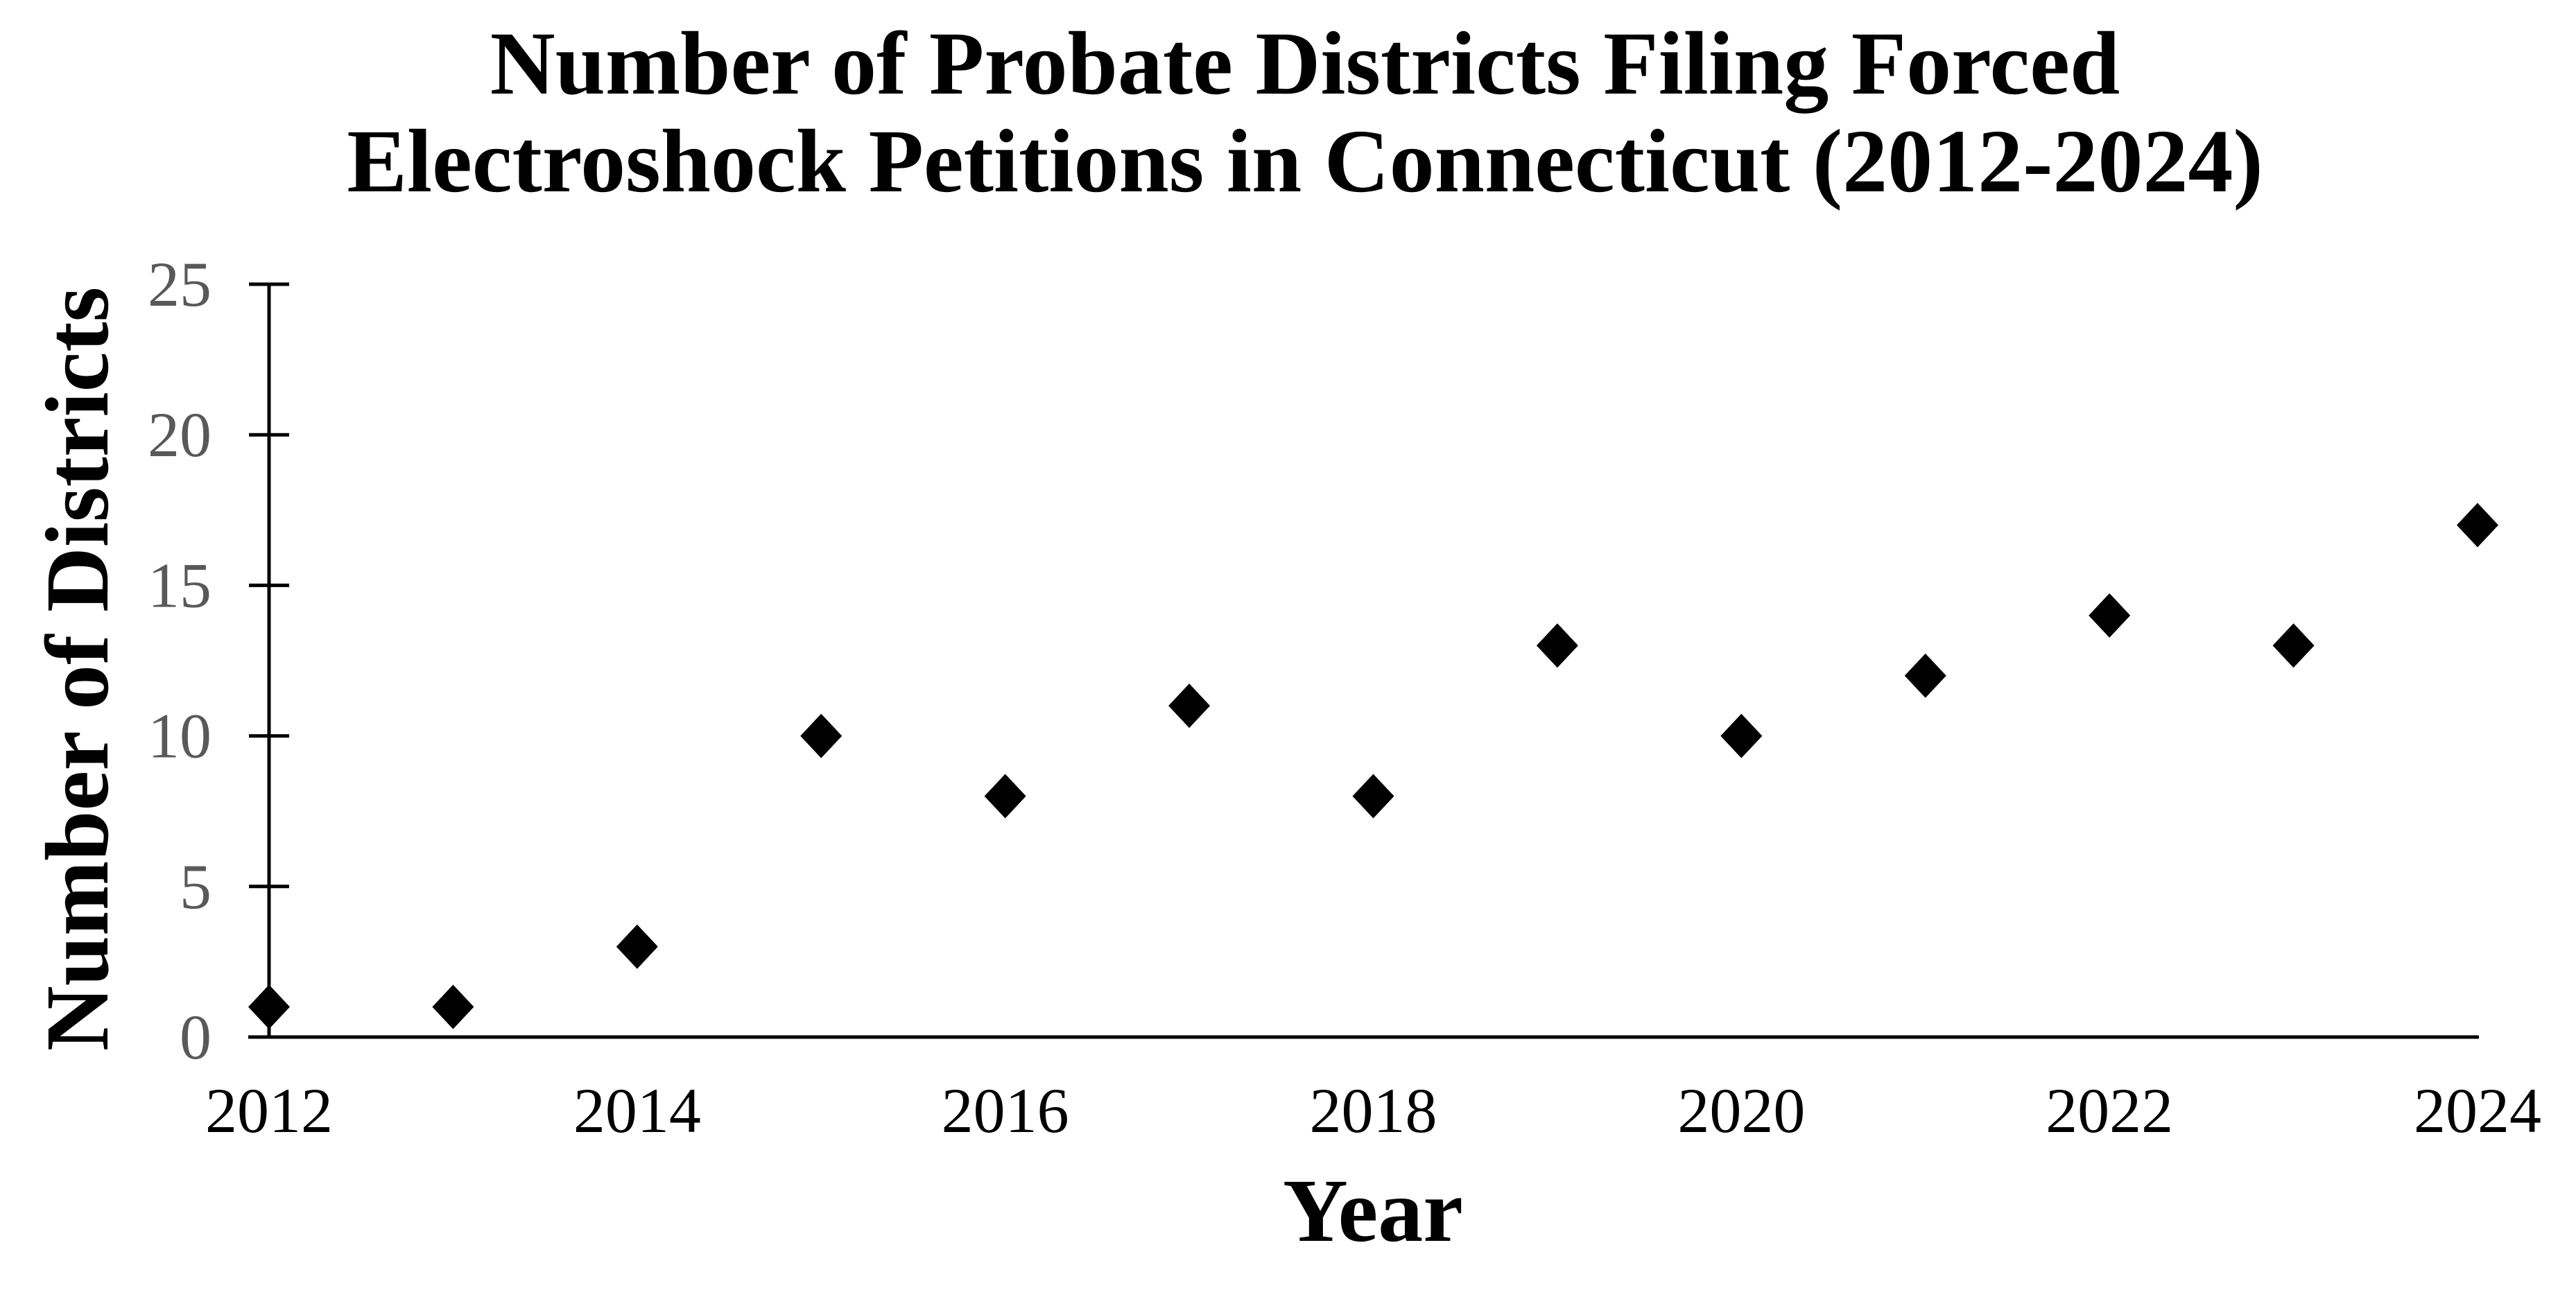  I want to click on x-axis-title: Year, so click(1373, 1211).